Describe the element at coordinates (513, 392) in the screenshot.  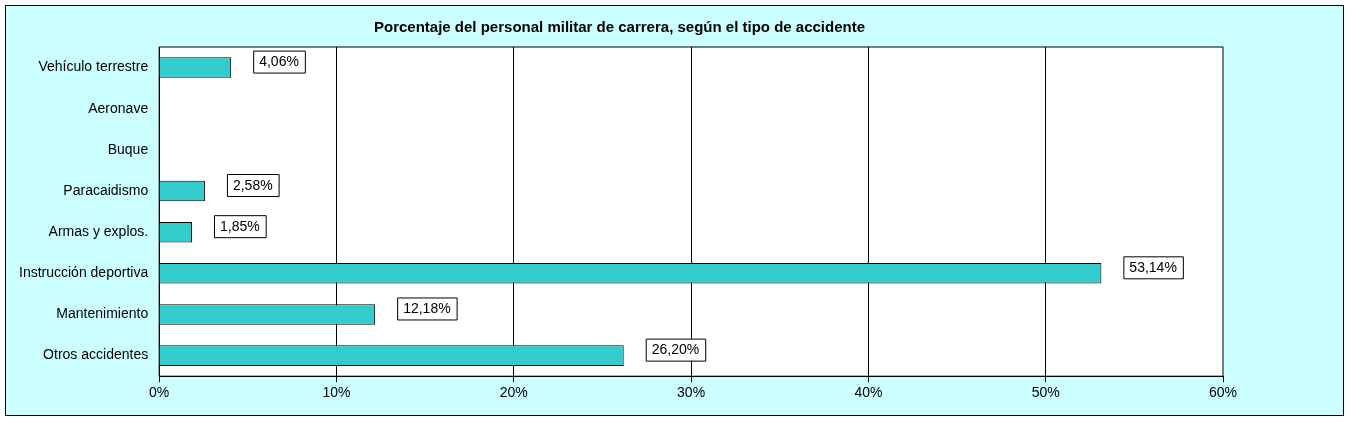
I see `x-tick-label: 20%` at that location.